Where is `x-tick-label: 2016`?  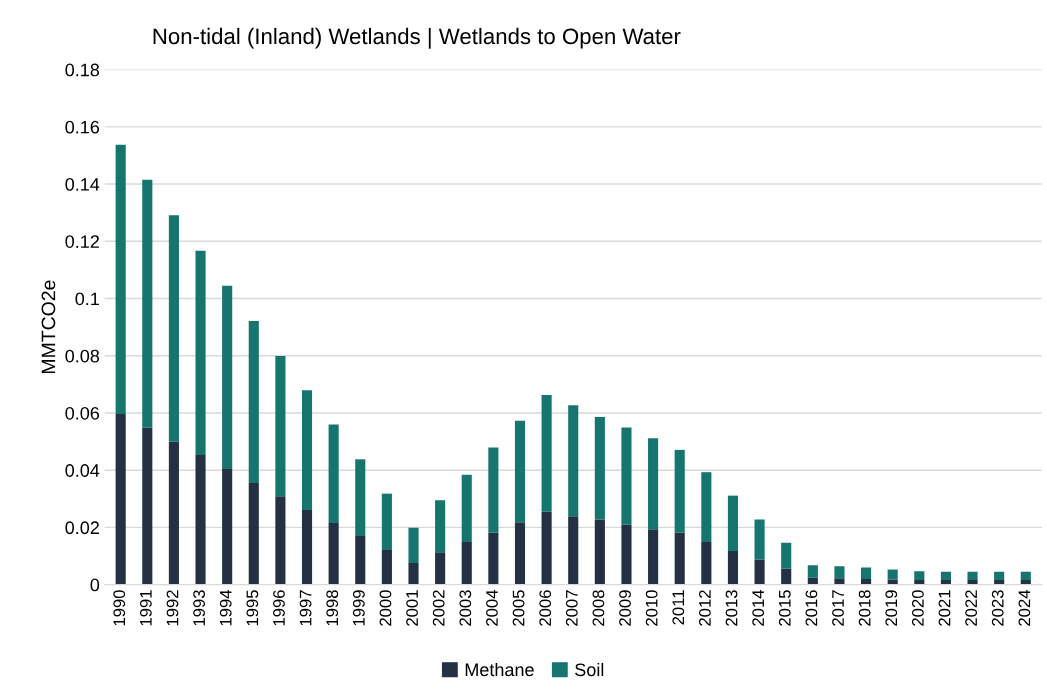
x-tick-label: 2016 is located at coordinates (811, 608).